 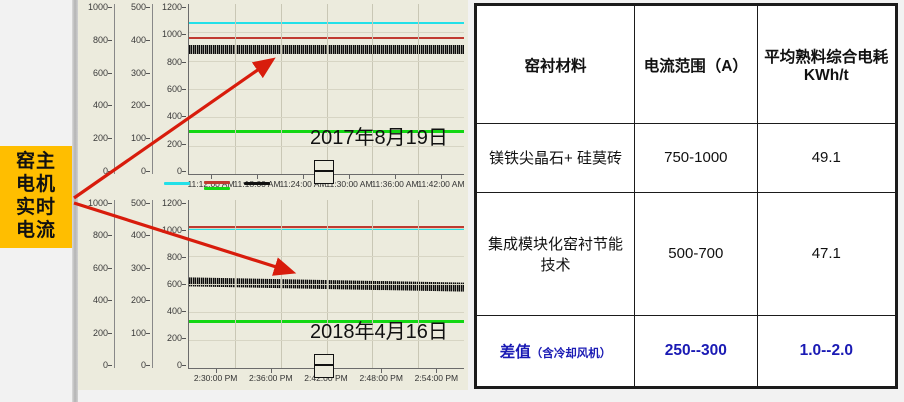 What do you see at coordinates (324, 366) in the screenshot?
I see `cursor-marker-bottom` at bounding box center [324, 366].